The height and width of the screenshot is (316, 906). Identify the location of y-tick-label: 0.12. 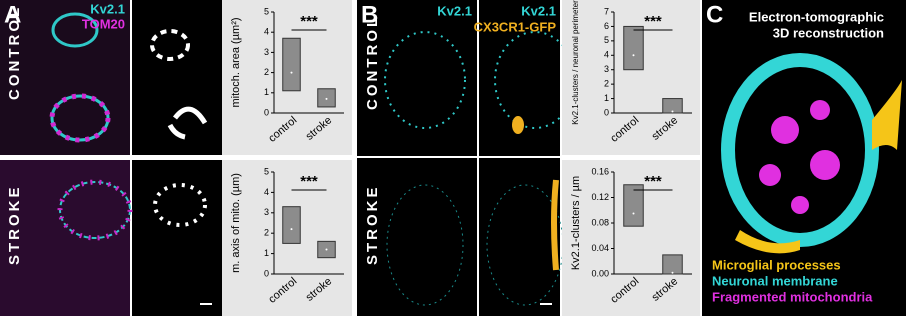
(600, 197).